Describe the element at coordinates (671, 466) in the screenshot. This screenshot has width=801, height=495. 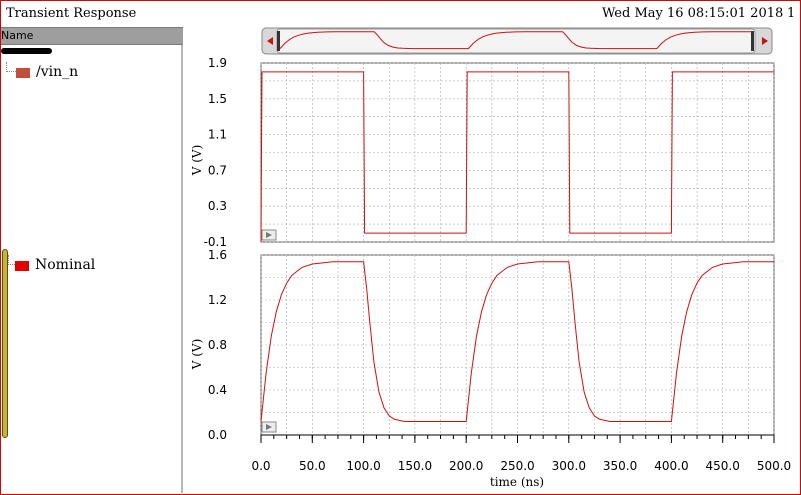
I see `x-tick-label: 400.0` at that location.